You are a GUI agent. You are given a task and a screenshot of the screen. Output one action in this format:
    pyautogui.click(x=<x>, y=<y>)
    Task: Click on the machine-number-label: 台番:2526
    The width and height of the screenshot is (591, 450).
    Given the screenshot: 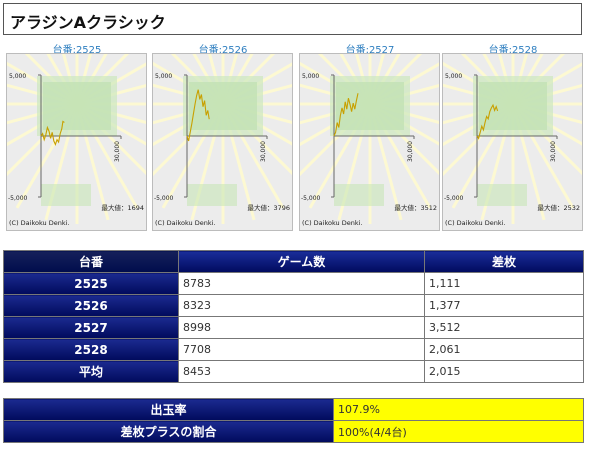 What is the action you would take?
    pyautogui.click(x=223, y=50)
    